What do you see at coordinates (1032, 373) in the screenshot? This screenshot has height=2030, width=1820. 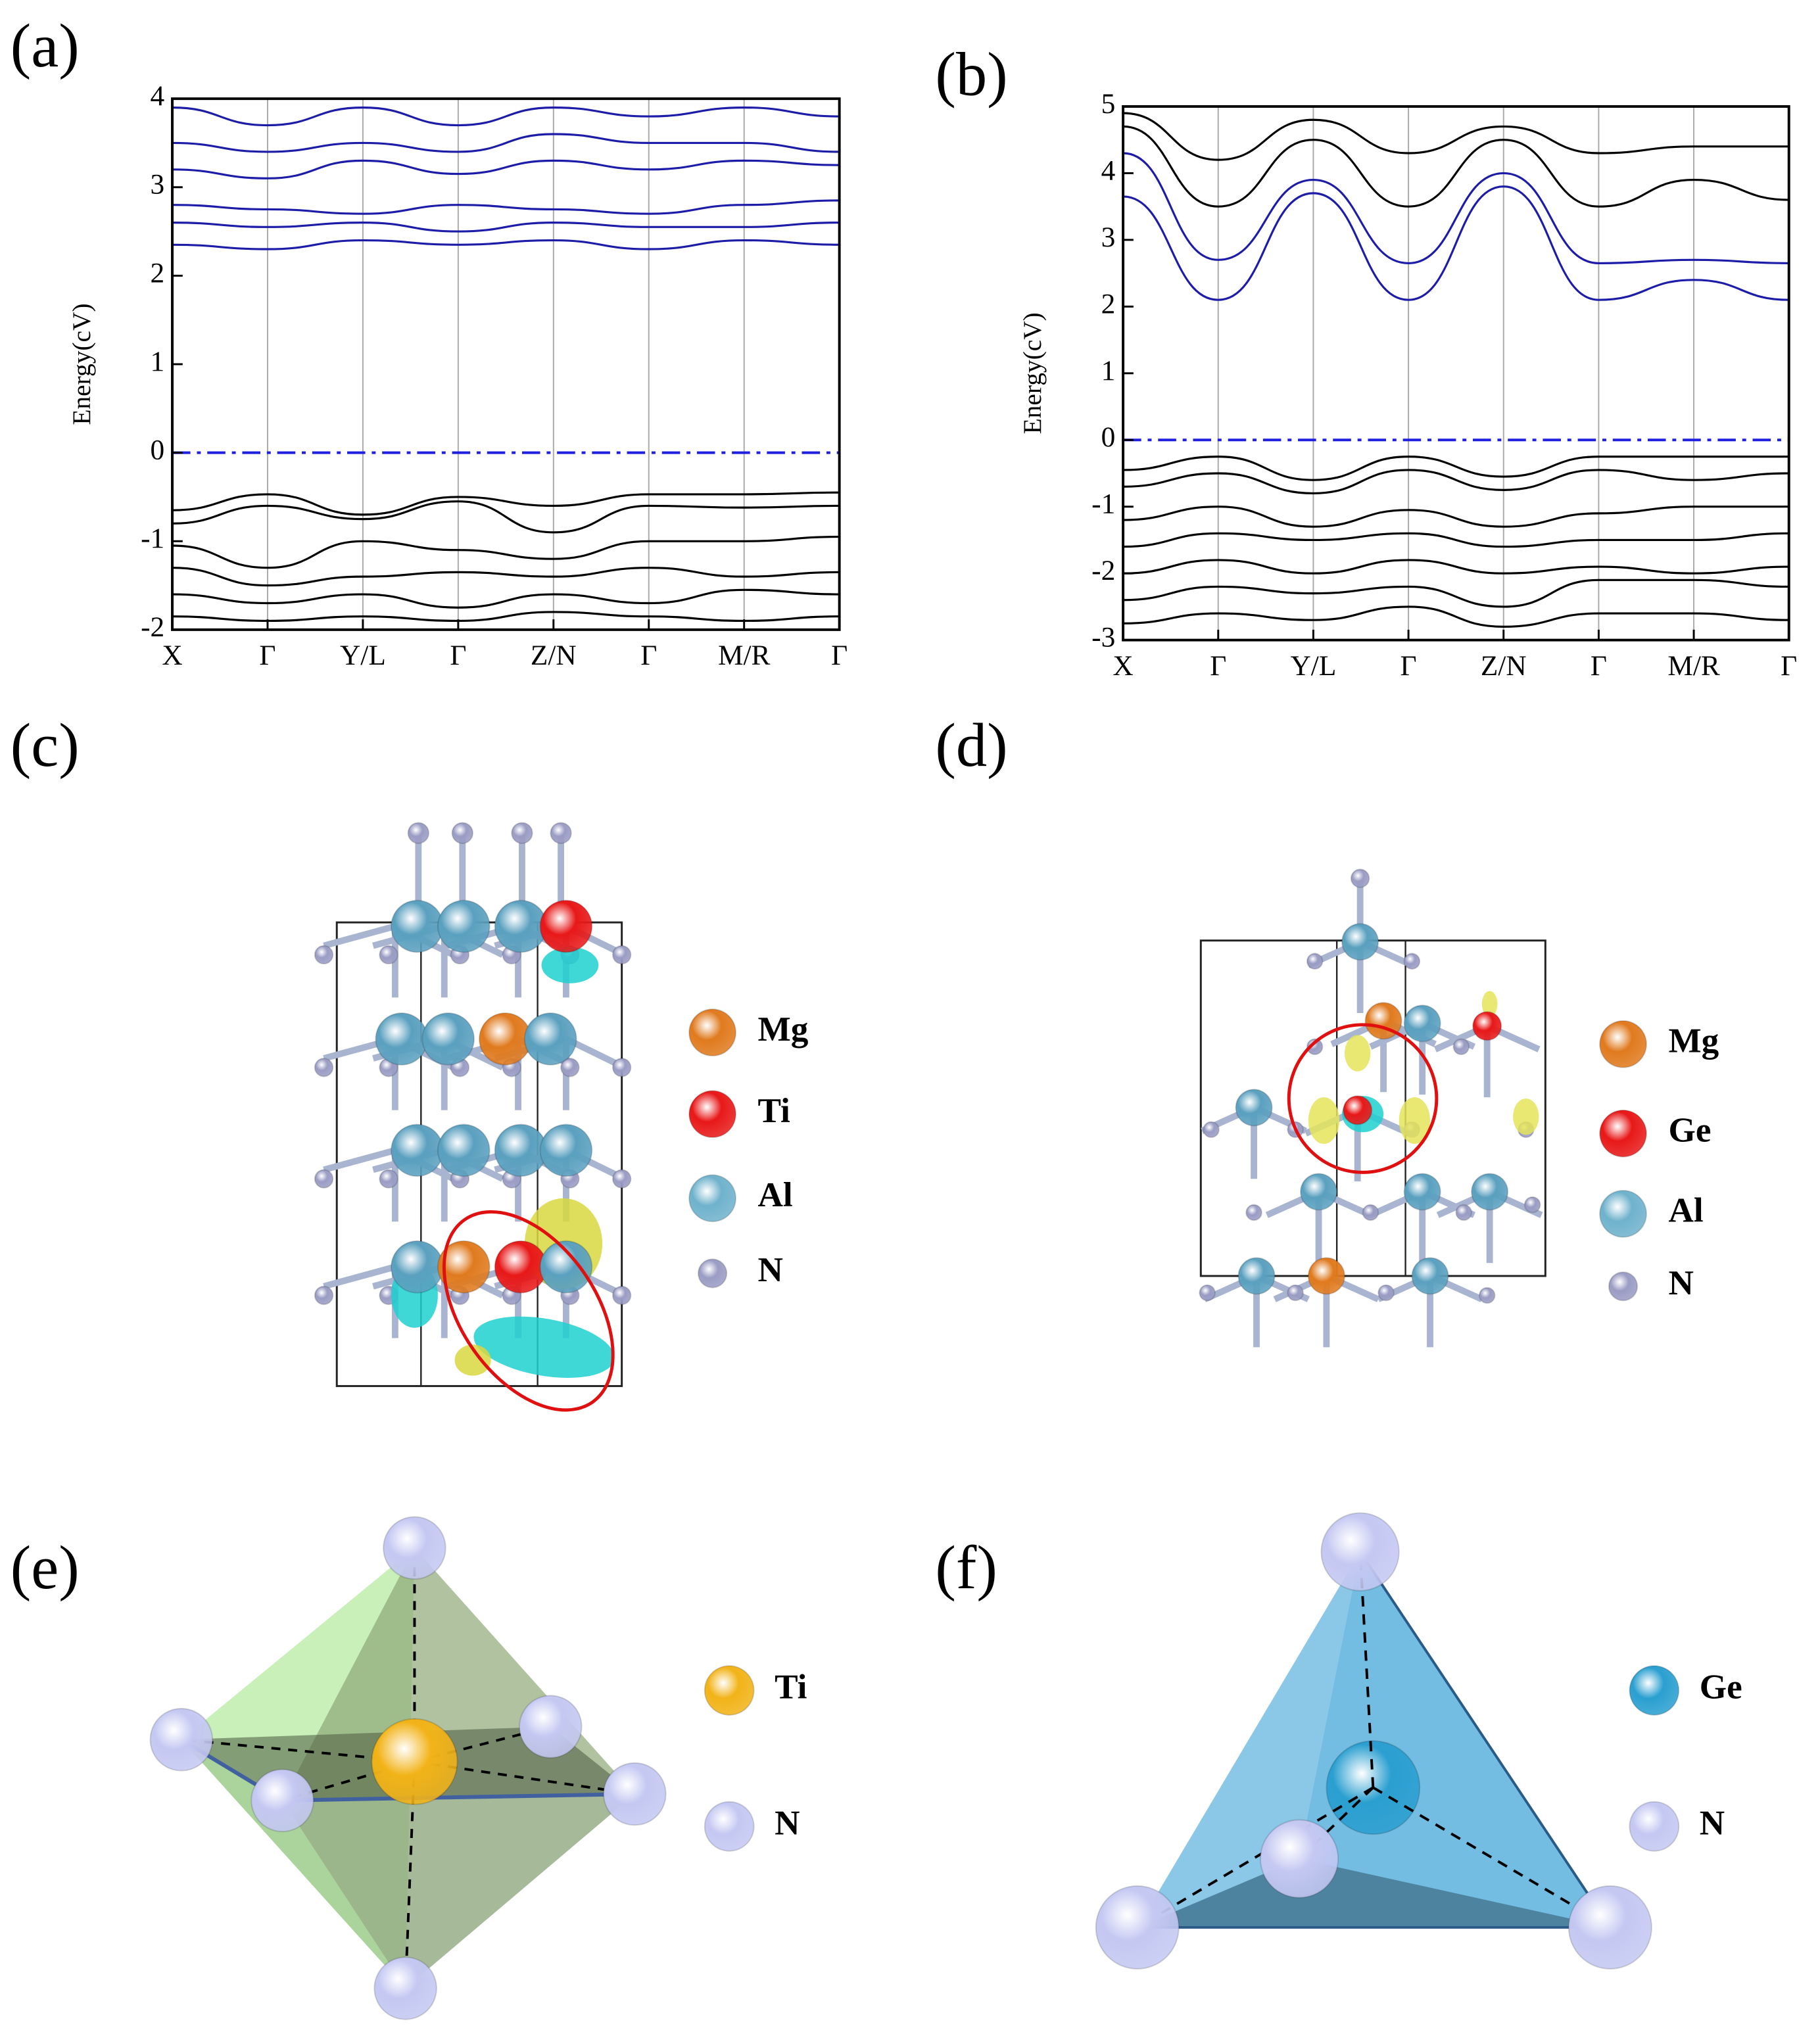 I see `y-axis-title: Energy(cV)` at bounding box center [1032, 373].